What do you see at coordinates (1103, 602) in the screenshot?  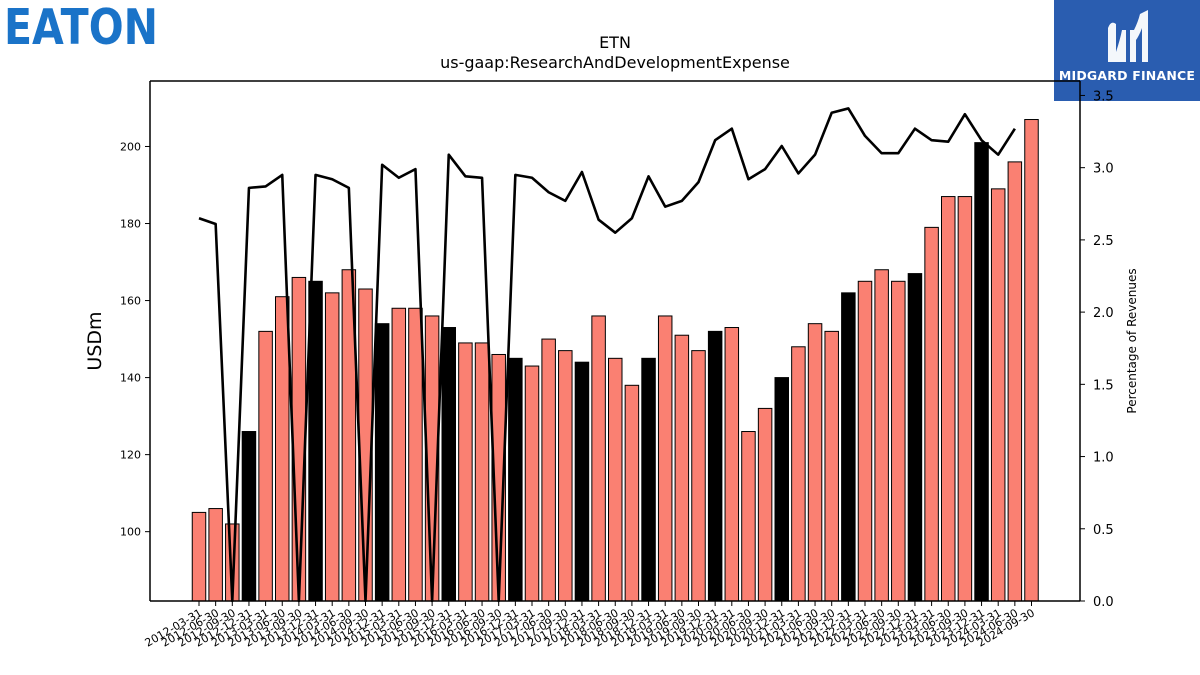 I see `y2-tick-label-0.0: 0.0` at bounding box center [1103, 602].